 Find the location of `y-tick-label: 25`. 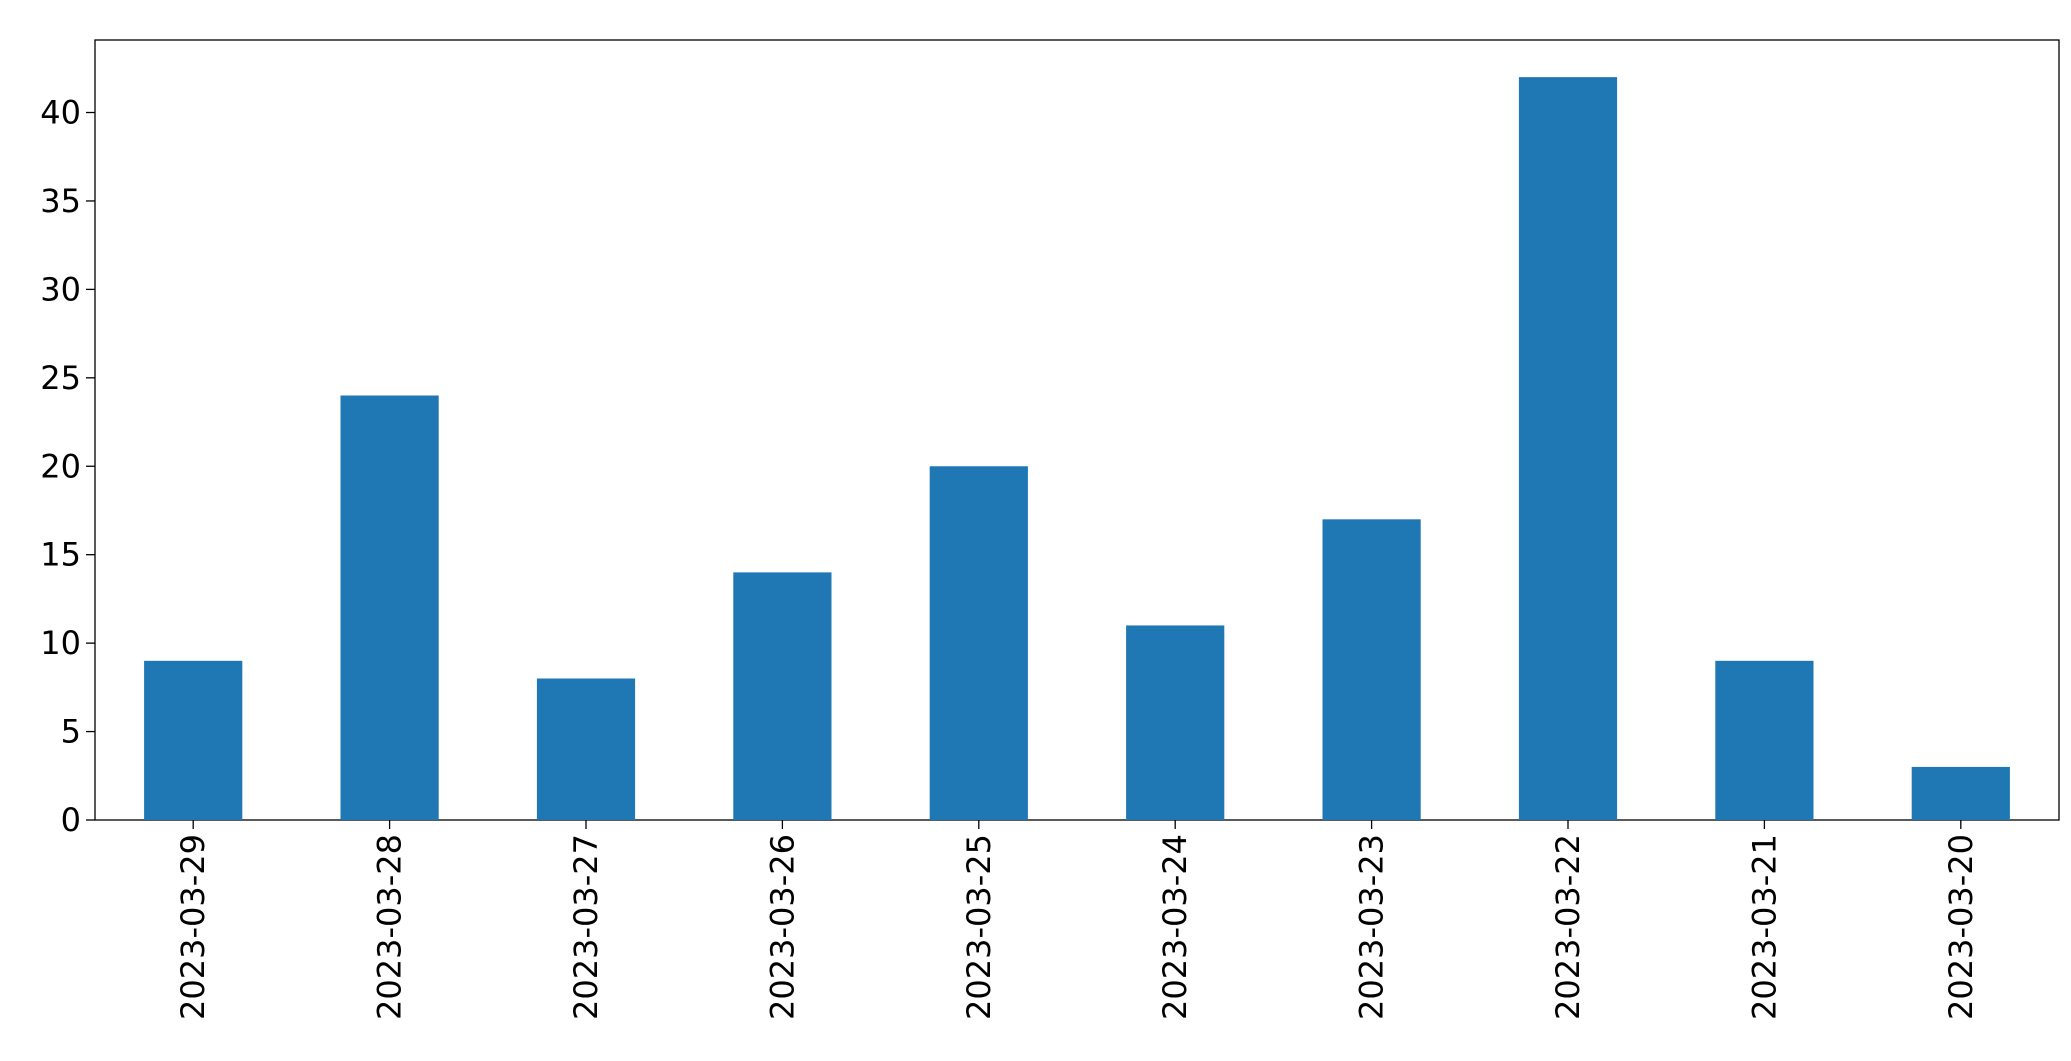

y-tick-label: 25 is located at coordinates (60, 378).